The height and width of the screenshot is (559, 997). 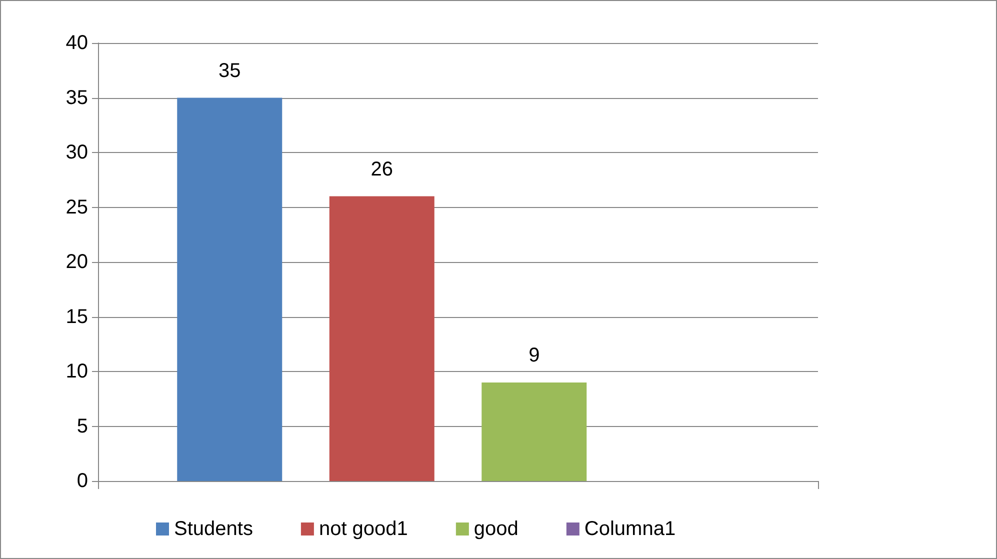 I want to click on y-tick-label: 15, so click(x=77, y=317).